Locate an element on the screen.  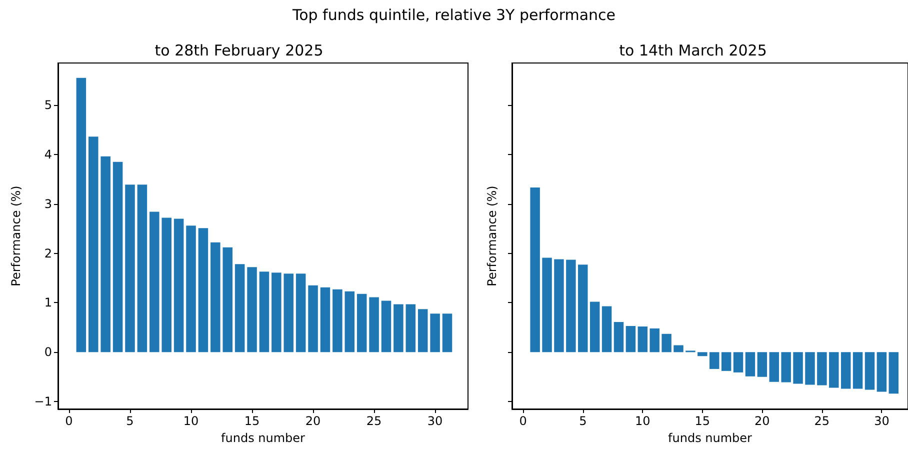
text: Top funds quintile, relative 3Y performance is located at coordinates (454, 15).